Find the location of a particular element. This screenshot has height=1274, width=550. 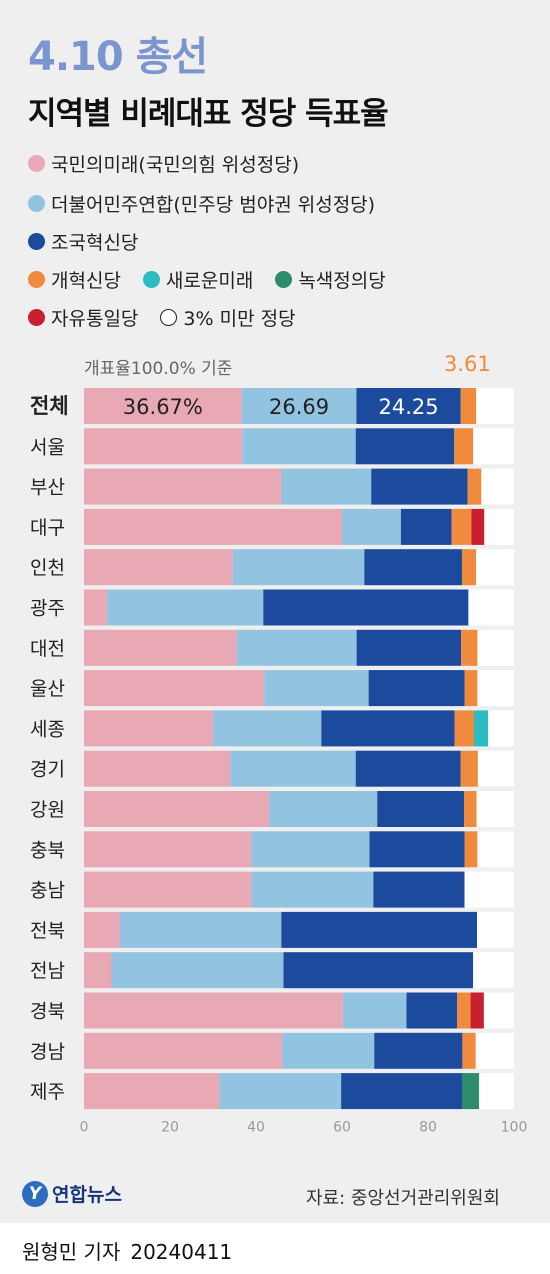

category-label: 세종 is located at coordinates (47, 729).